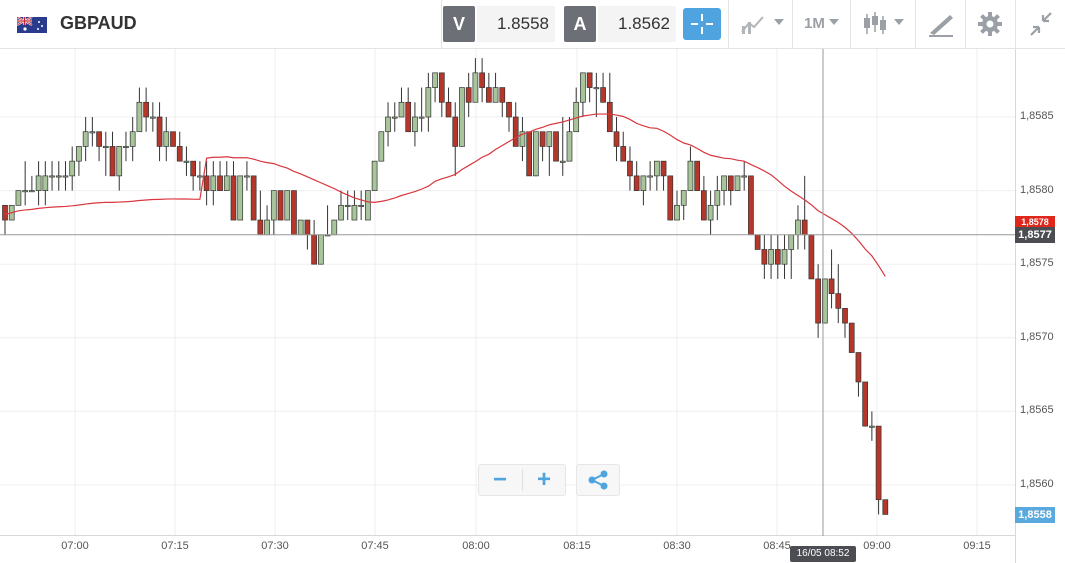  I want to click on draw-tool-button, so click(941, 24).